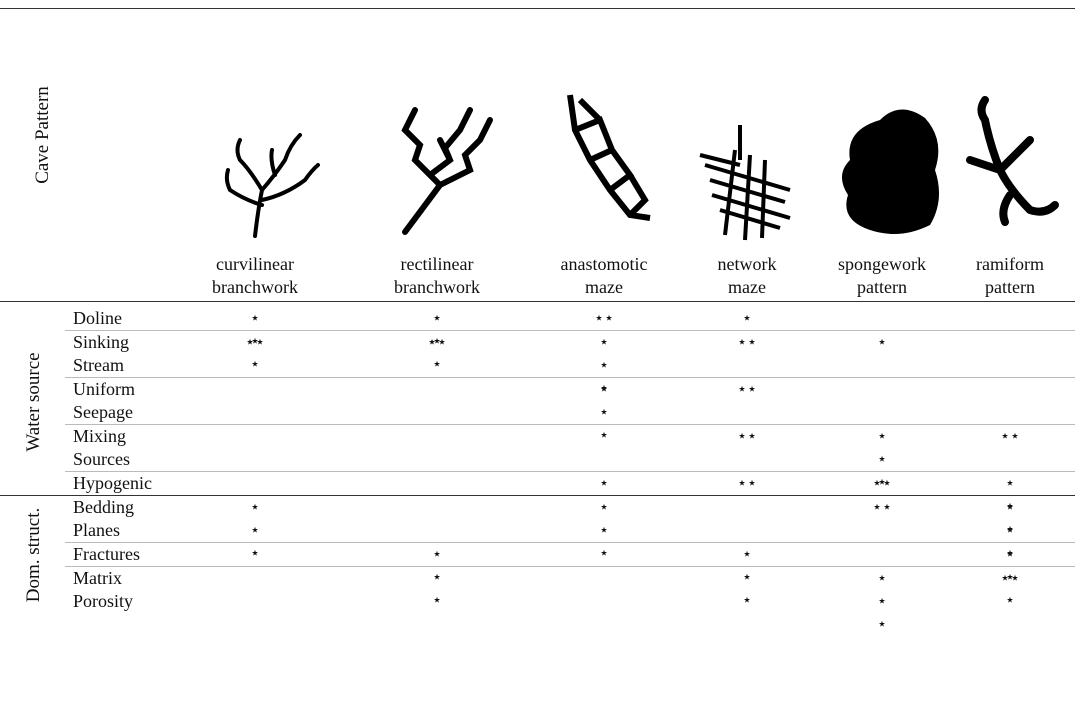 This screenshot has height=727, width=1075. I want to click on row-label: Hypogenic, so click(112, 483).